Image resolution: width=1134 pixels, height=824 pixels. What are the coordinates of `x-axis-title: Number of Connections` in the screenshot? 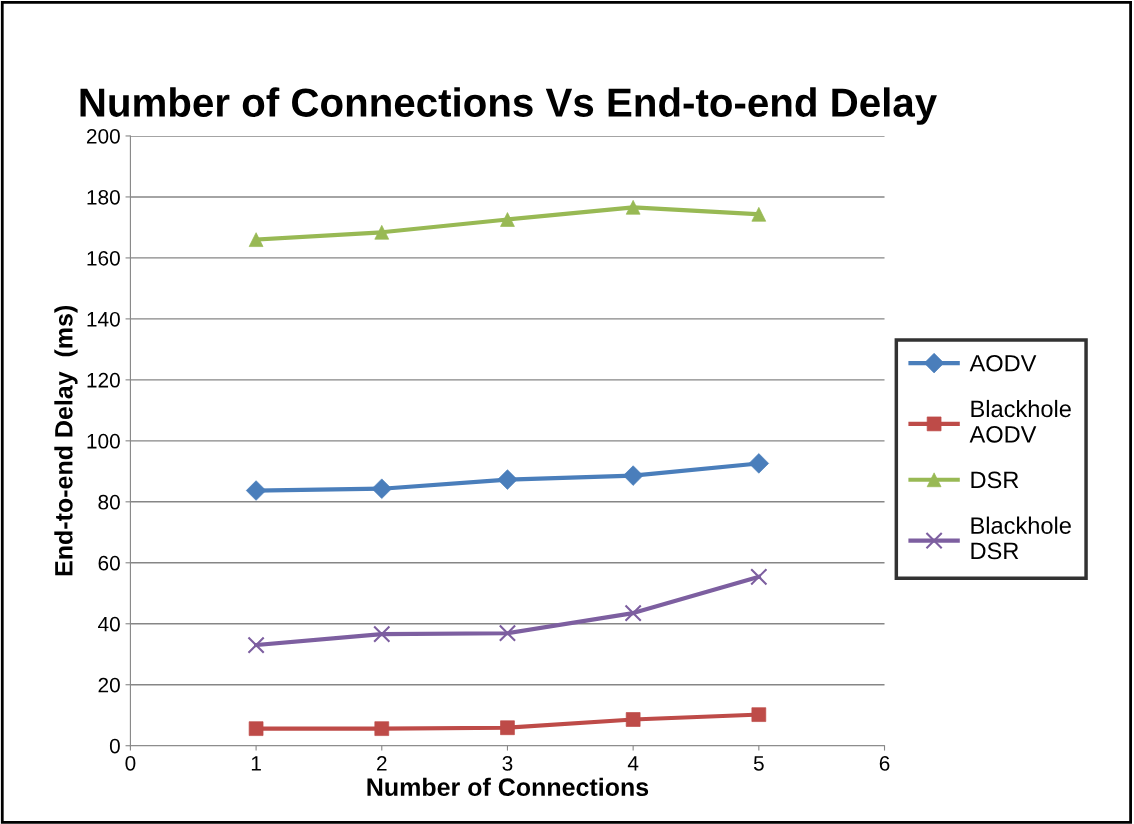 It's located at (508, 786).